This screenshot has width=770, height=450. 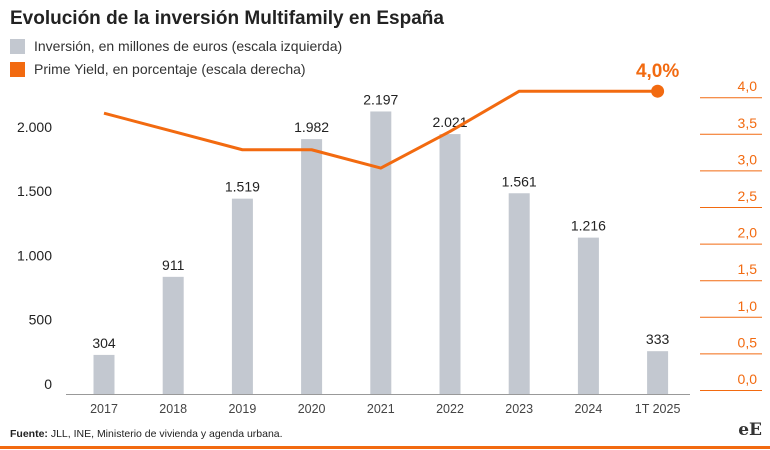 I want to click on bar-value-label: 1.519, so click(x=242, y=187).